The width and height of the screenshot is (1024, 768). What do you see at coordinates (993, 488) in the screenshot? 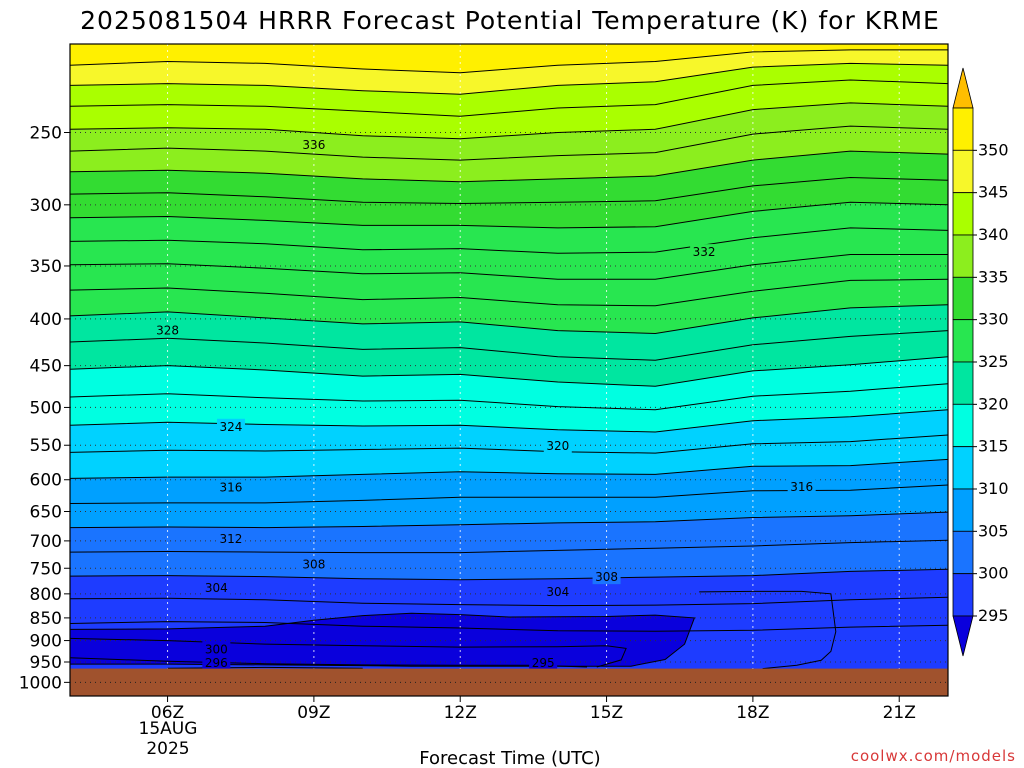
I see `colorbar-label: 310` at bounding box center [993, 488].